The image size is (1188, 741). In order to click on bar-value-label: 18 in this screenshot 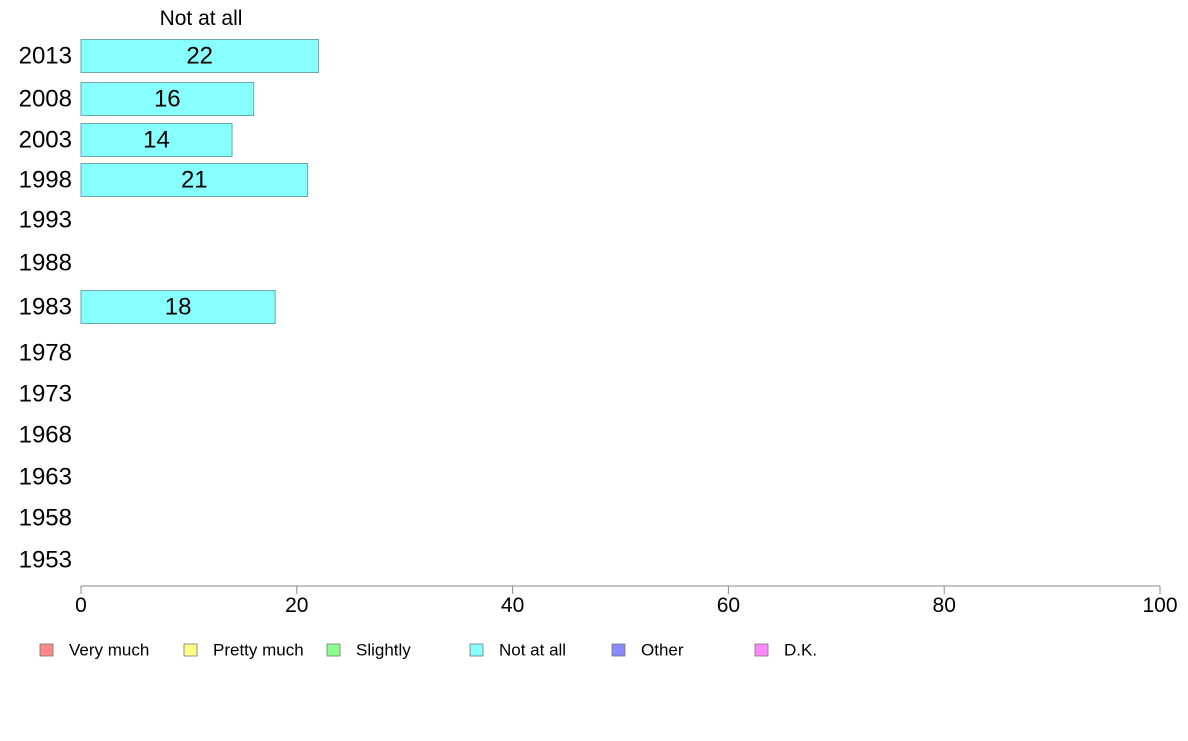, I will do `click(178, 307)`.